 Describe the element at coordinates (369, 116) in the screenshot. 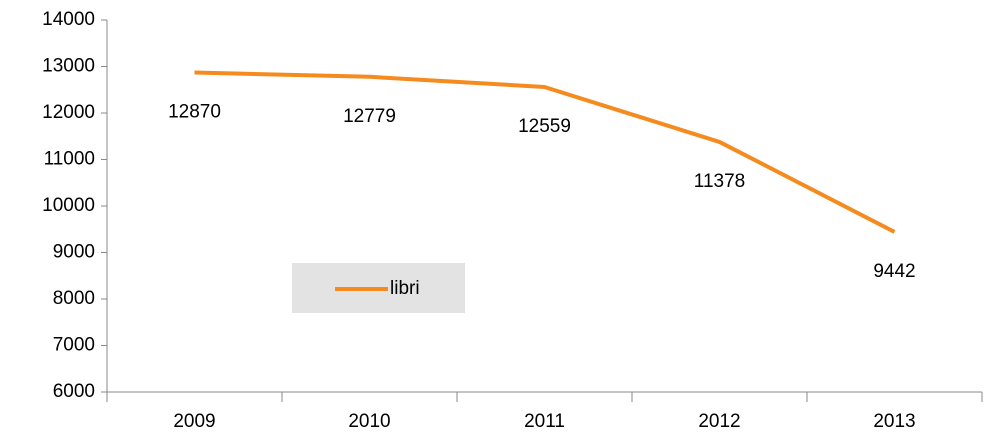

I see `data-label: 12779` at that location.